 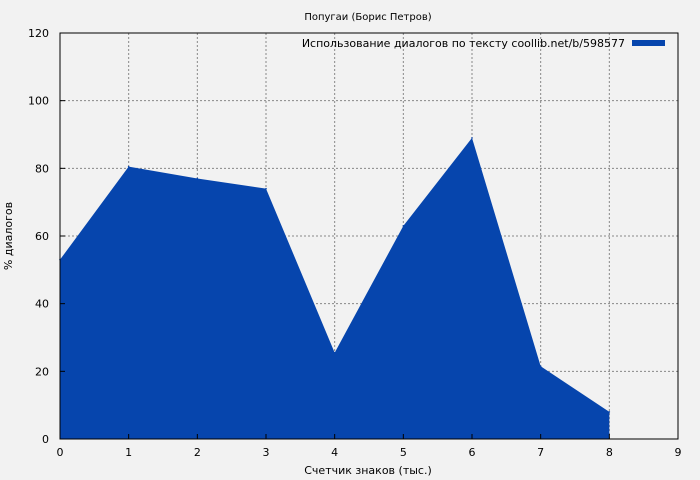 What do you see at coordinates (8, 236) in the screenshot?
I see `y-axis-label: % диалогов` at bounding box center [8, 236].